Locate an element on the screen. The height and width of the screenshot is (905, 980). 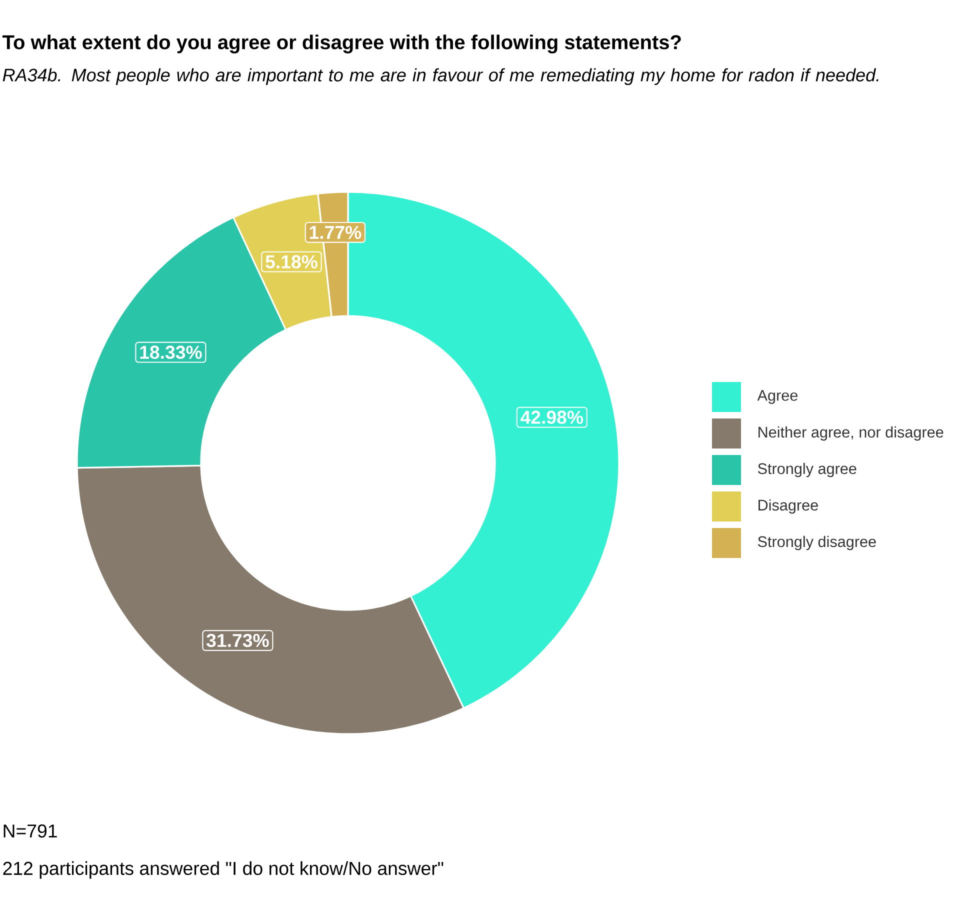
data-label: 18.33% is located at coordinates (171, 352).